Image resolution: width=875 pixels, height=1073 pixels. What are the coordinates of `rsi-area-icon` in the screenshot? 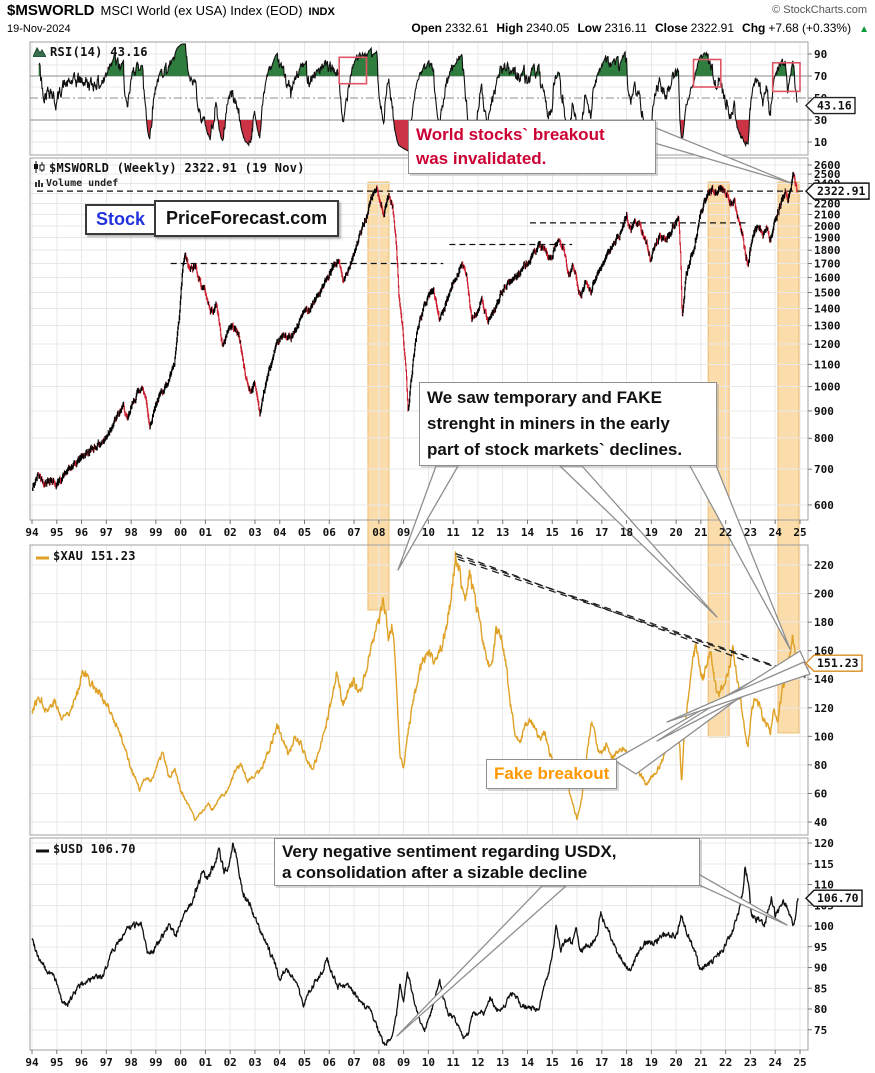 It's located at (39, 52).